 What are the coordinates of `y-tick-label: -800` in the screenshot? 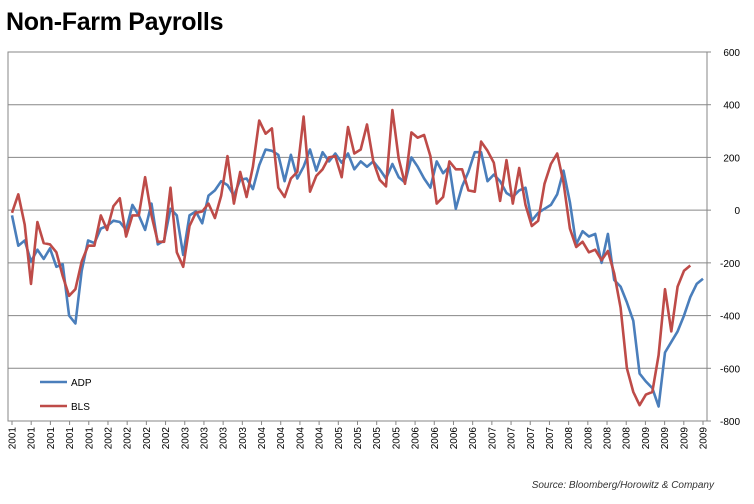 It's located at (730, 422).